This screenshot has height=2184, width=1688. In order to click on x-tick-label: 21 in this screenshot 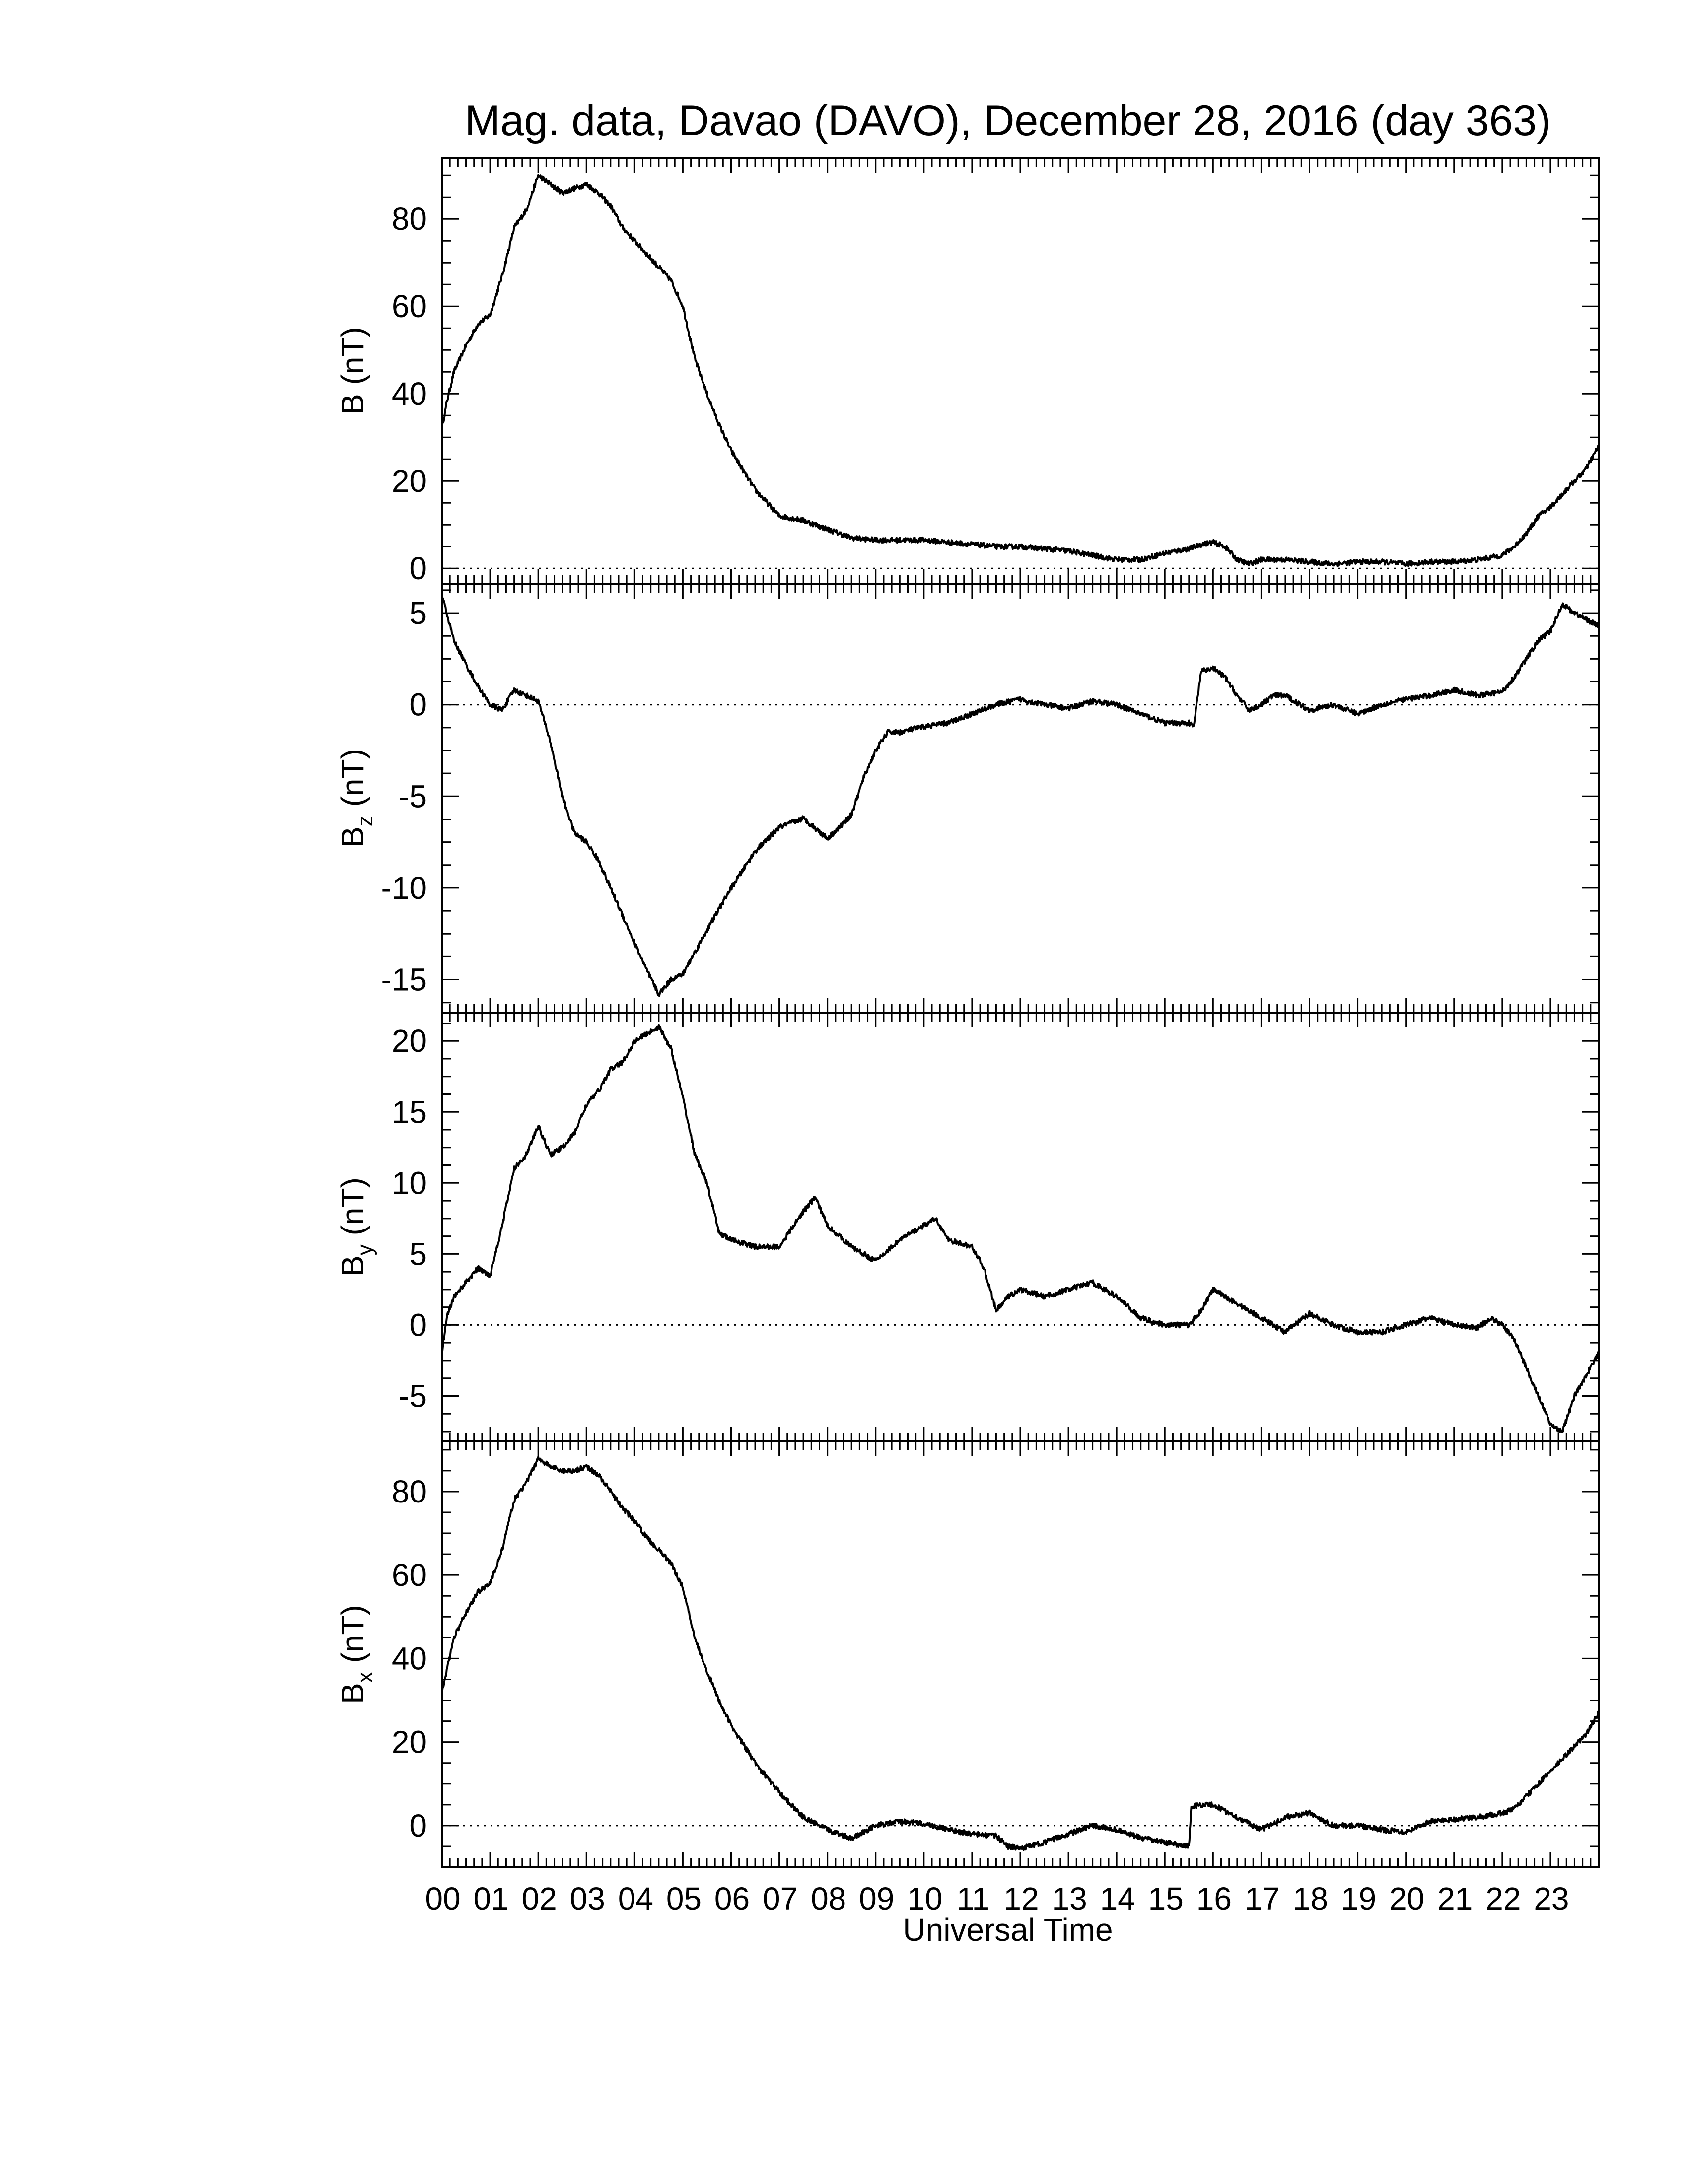, I will do `click(1455, 1898)`.